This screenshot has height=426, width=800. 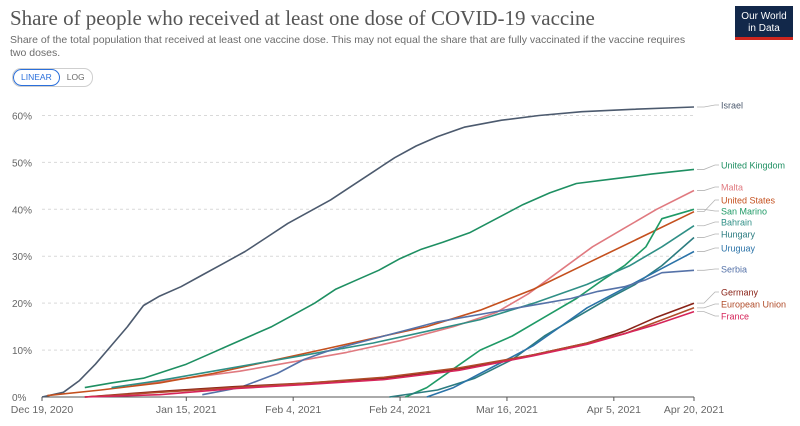 What do you see at coordinates (738, 235) in the screenshot?
I see `series-label-hungary: Hungary` at bounding box center [738, 235].